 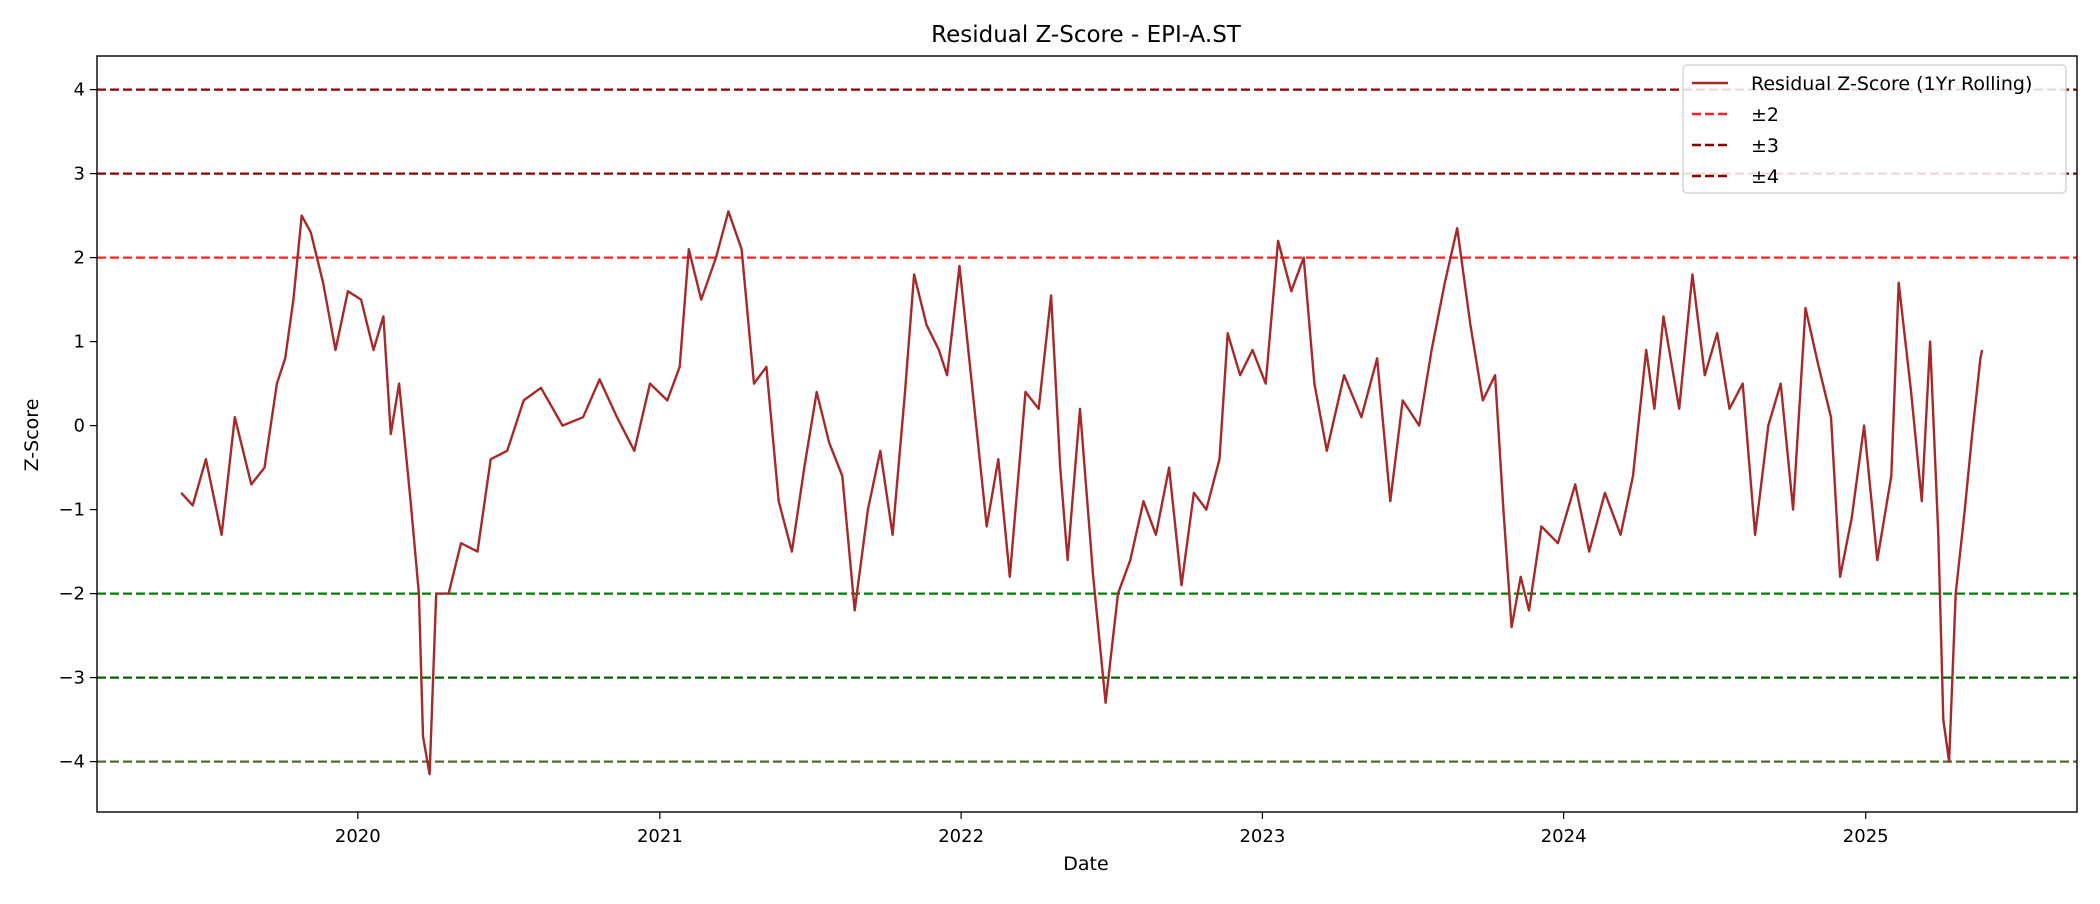 What do you see at coordinates (71, 762) in the screenshot?
I see `y-tick-label: −4` at bounding box center [71, 762].